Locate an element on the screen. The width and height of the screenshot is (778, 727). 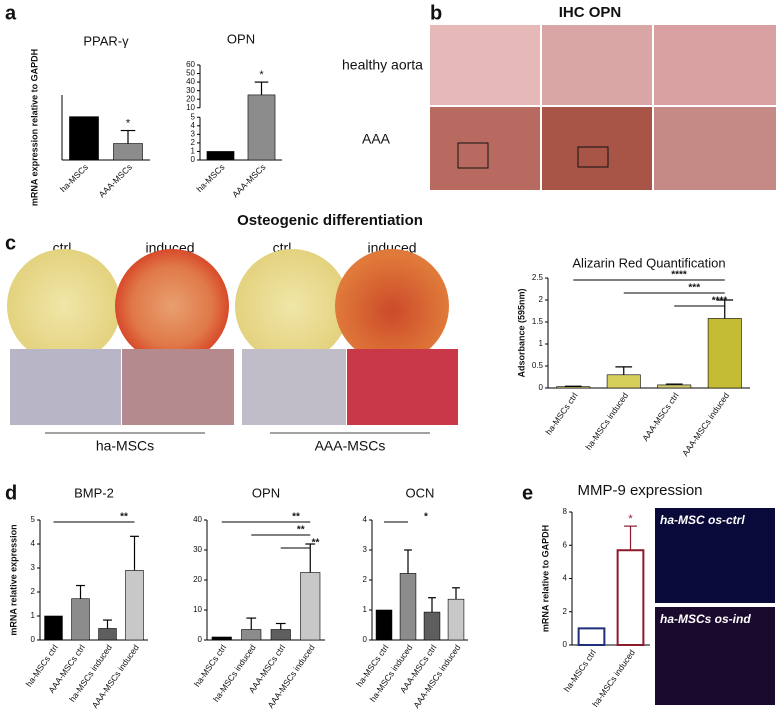
y-tick-label: 0.5 is located at coordinates (538, 365).